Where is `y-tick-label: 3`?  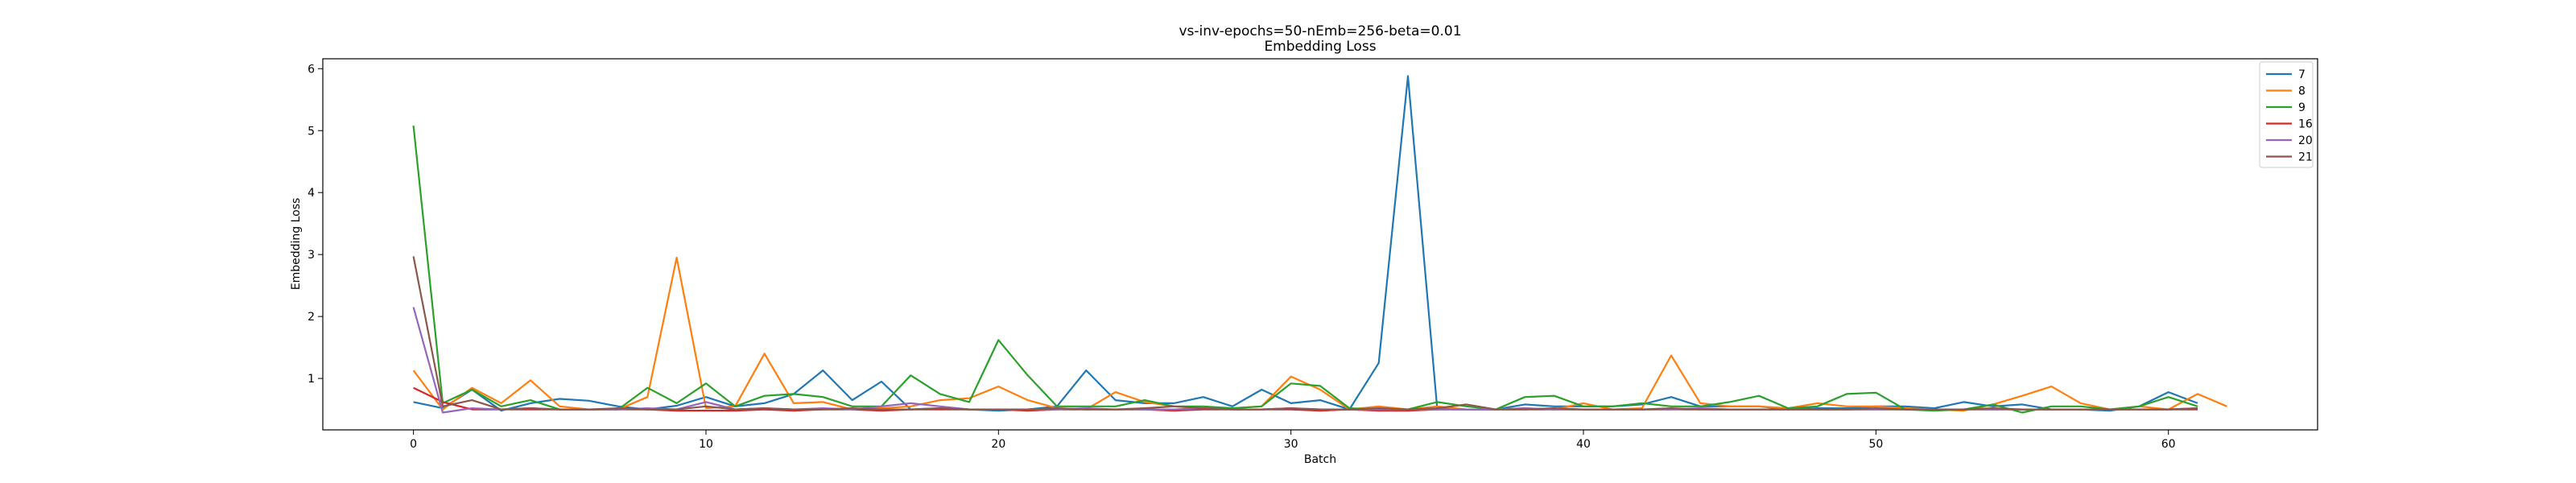
y-tick-label: 3 is located at coordinates (311, 255).